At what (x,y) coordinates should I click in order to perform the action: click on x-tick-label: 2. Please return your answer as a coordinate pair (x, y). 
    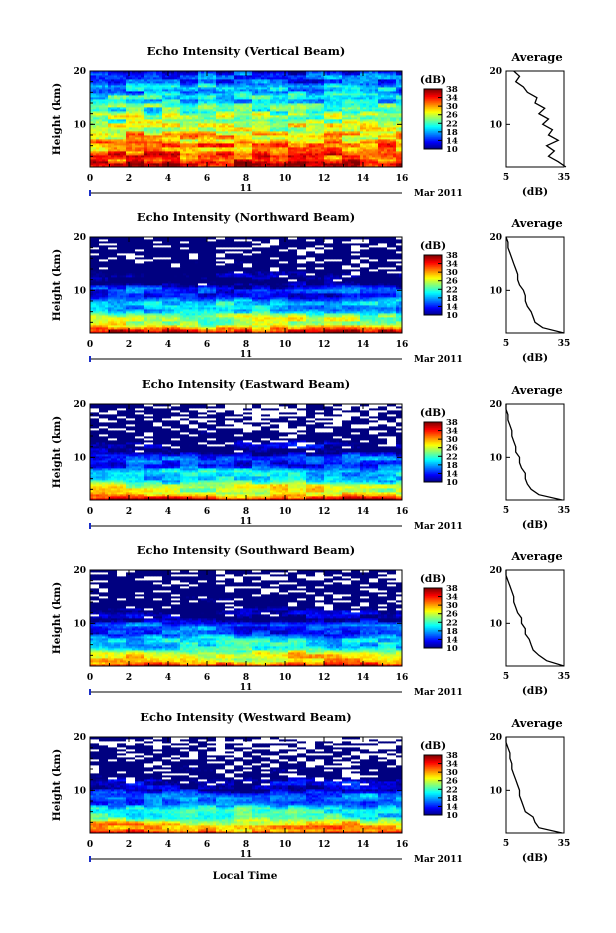
    Looking at the image, I should click on (129, 345).